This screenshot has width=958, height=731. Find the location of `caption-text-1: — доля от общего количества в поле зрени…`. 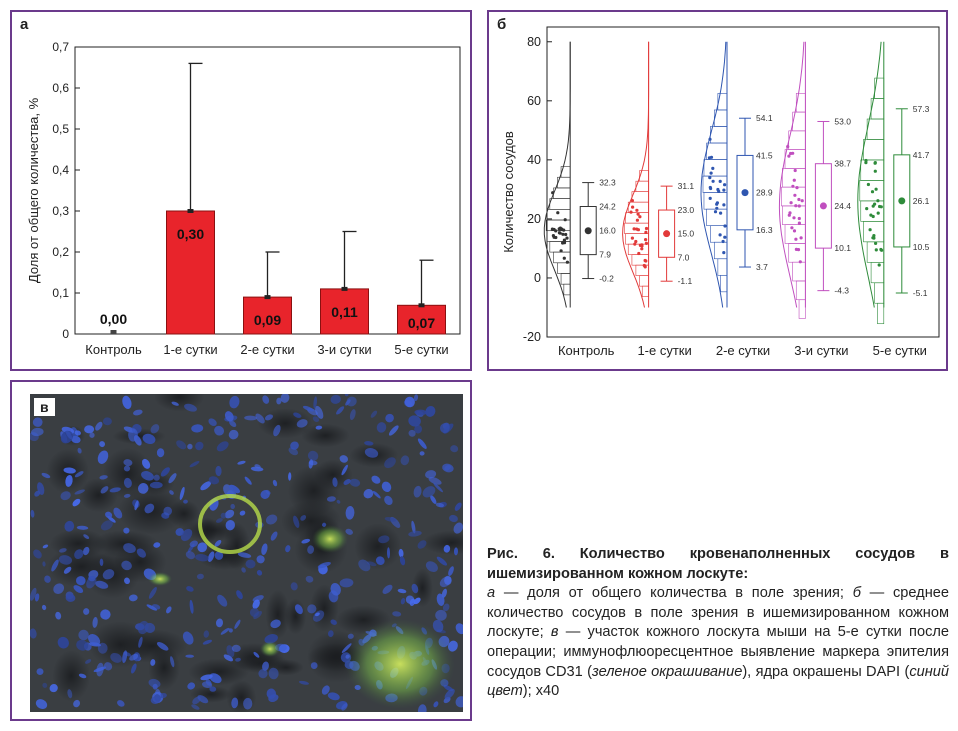

caption-text-1: — доля от общего количества в поле зрени… is located at coordinates (674, 593).